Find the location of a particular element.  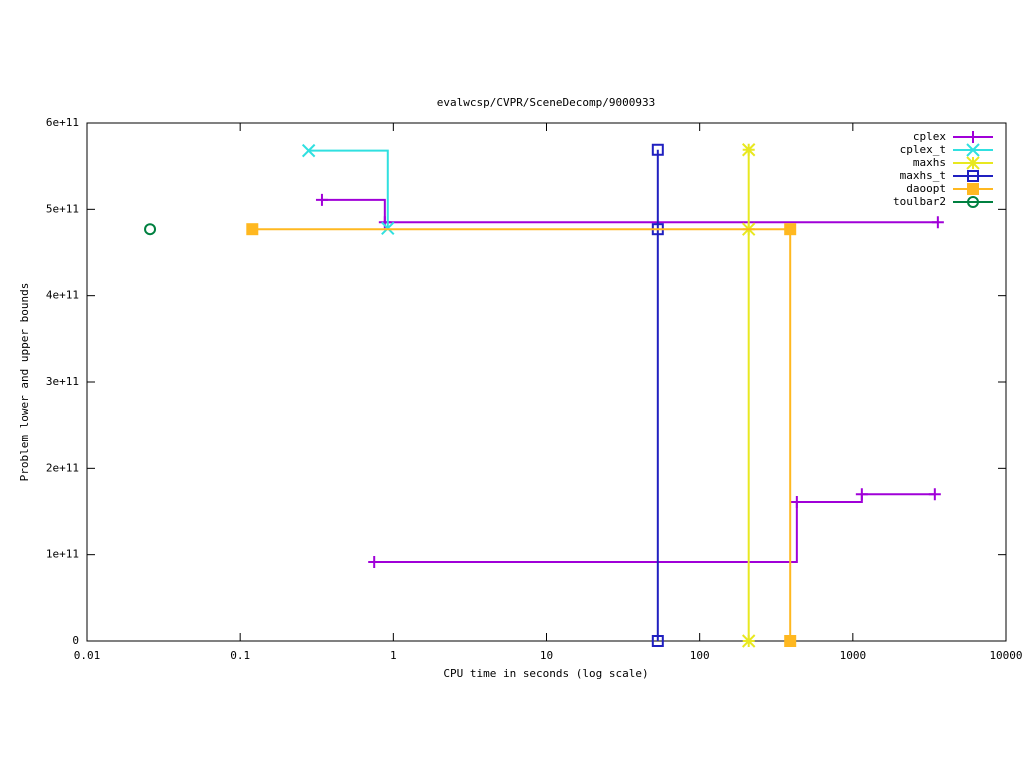

x-tick-label: 10 is located at coordinates (546, 655).